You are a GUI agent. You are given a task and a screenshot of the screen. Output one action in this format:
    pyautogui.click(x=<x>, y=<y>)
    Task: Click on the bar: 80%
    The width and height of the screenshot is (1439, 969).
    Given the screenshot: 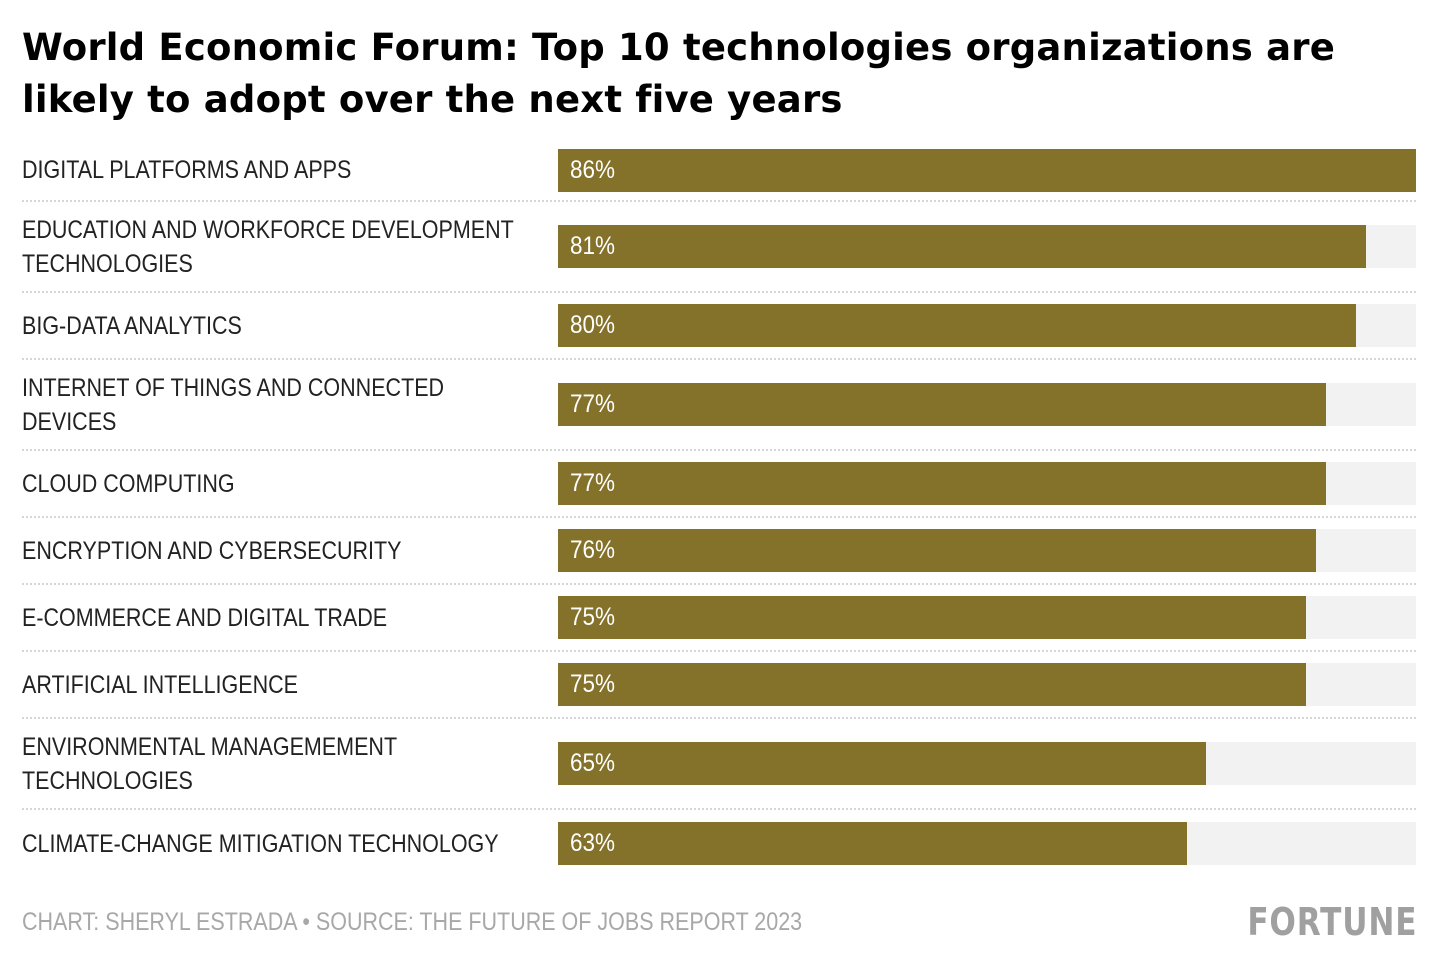 What is the action you would take?
    pyautogui.click(x=957, y=325)
    